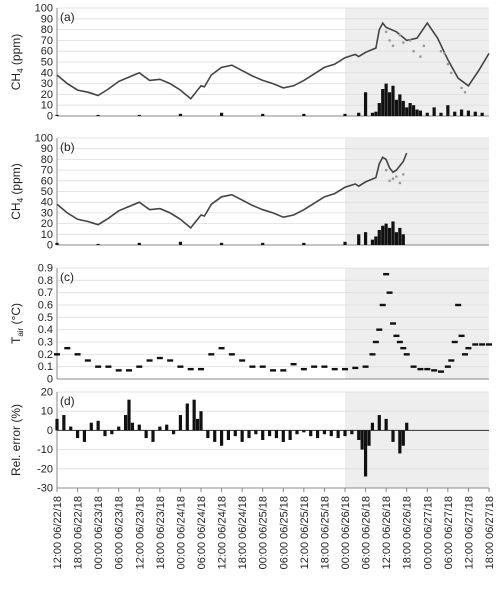  Describe the element at coordinates (44, 9) in the screenshot. I see `y-tick-label: 100` at that location.